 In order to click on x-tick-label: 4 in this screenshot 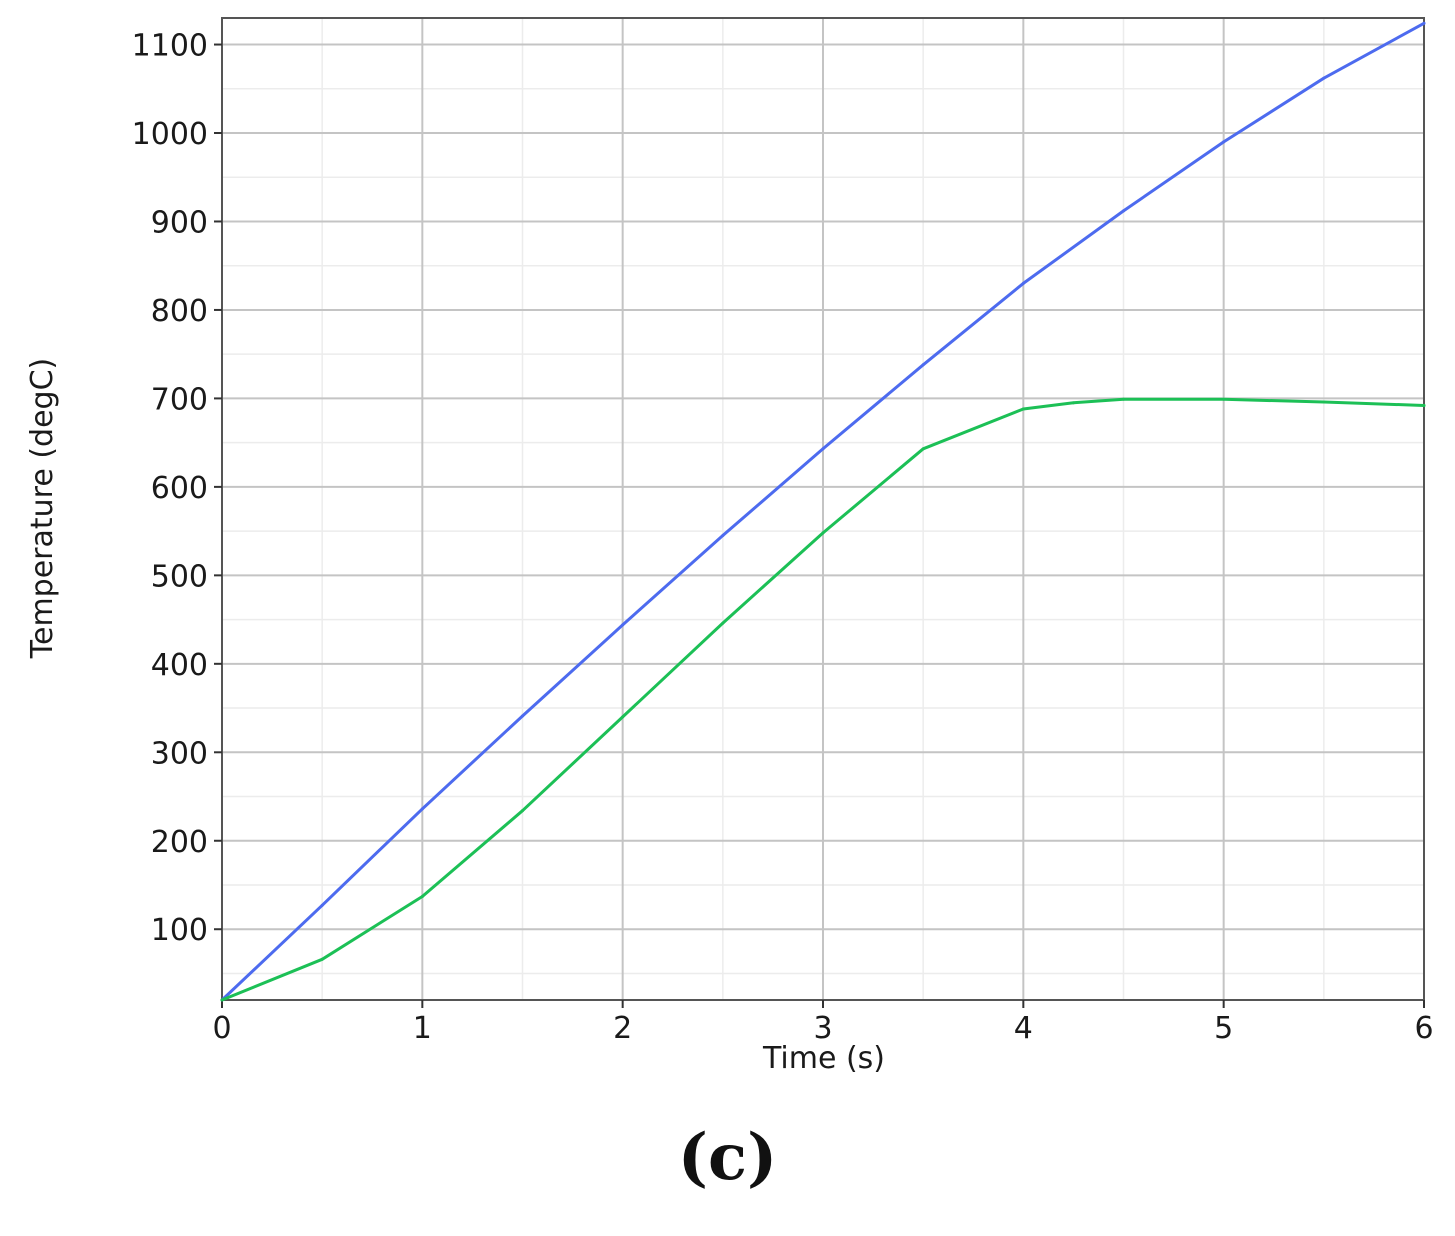, I will do `click(1023, 1028)`.